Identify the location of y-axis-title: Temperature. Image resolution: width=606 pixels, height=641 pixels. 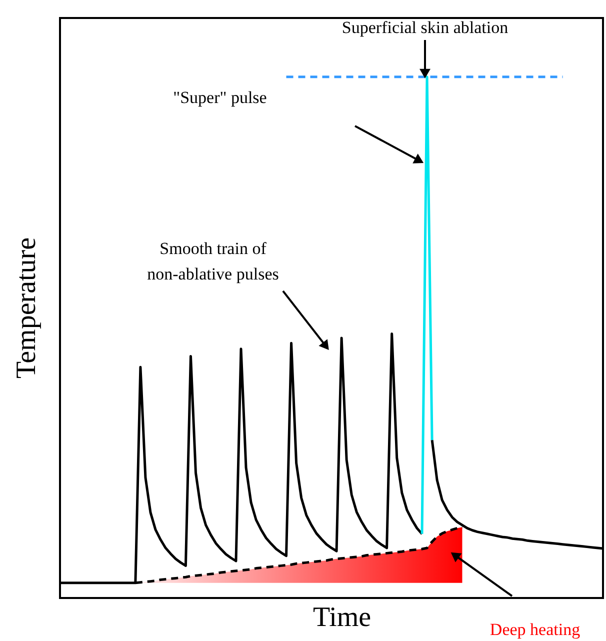
(26, 308).